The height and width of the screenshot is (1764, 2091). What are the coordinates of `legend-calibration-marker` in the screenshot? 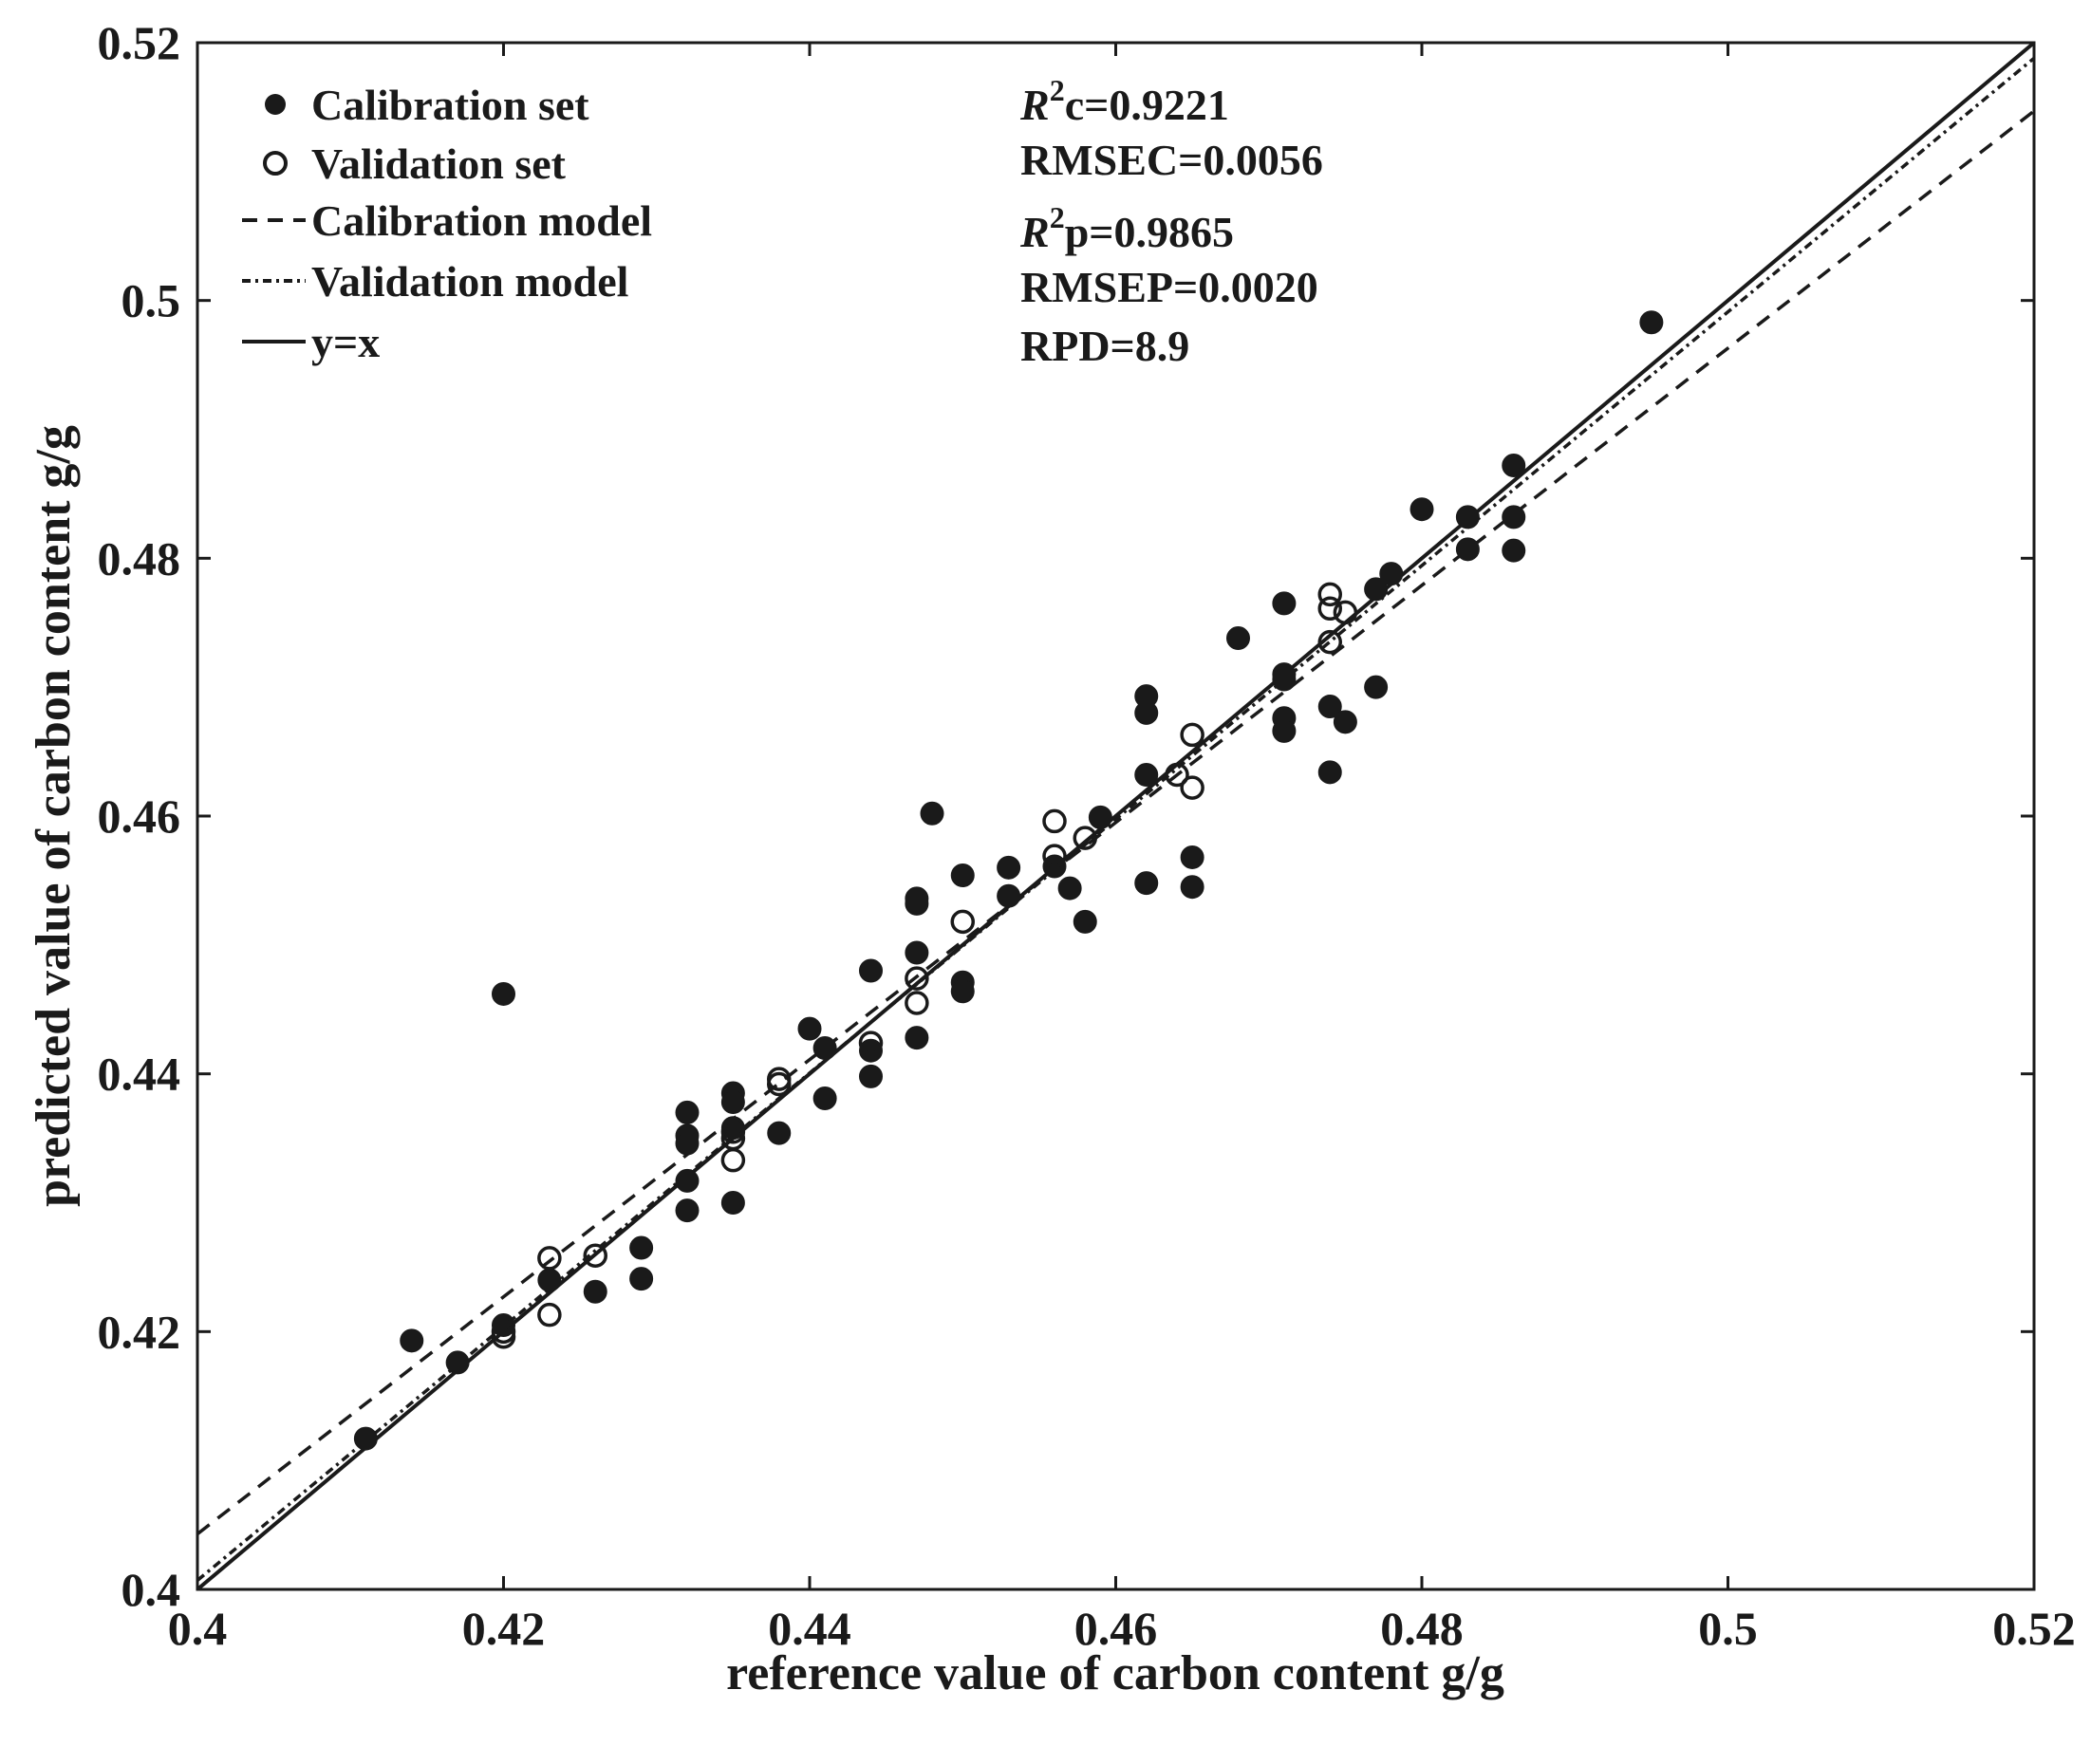 It's located at (275, 104).